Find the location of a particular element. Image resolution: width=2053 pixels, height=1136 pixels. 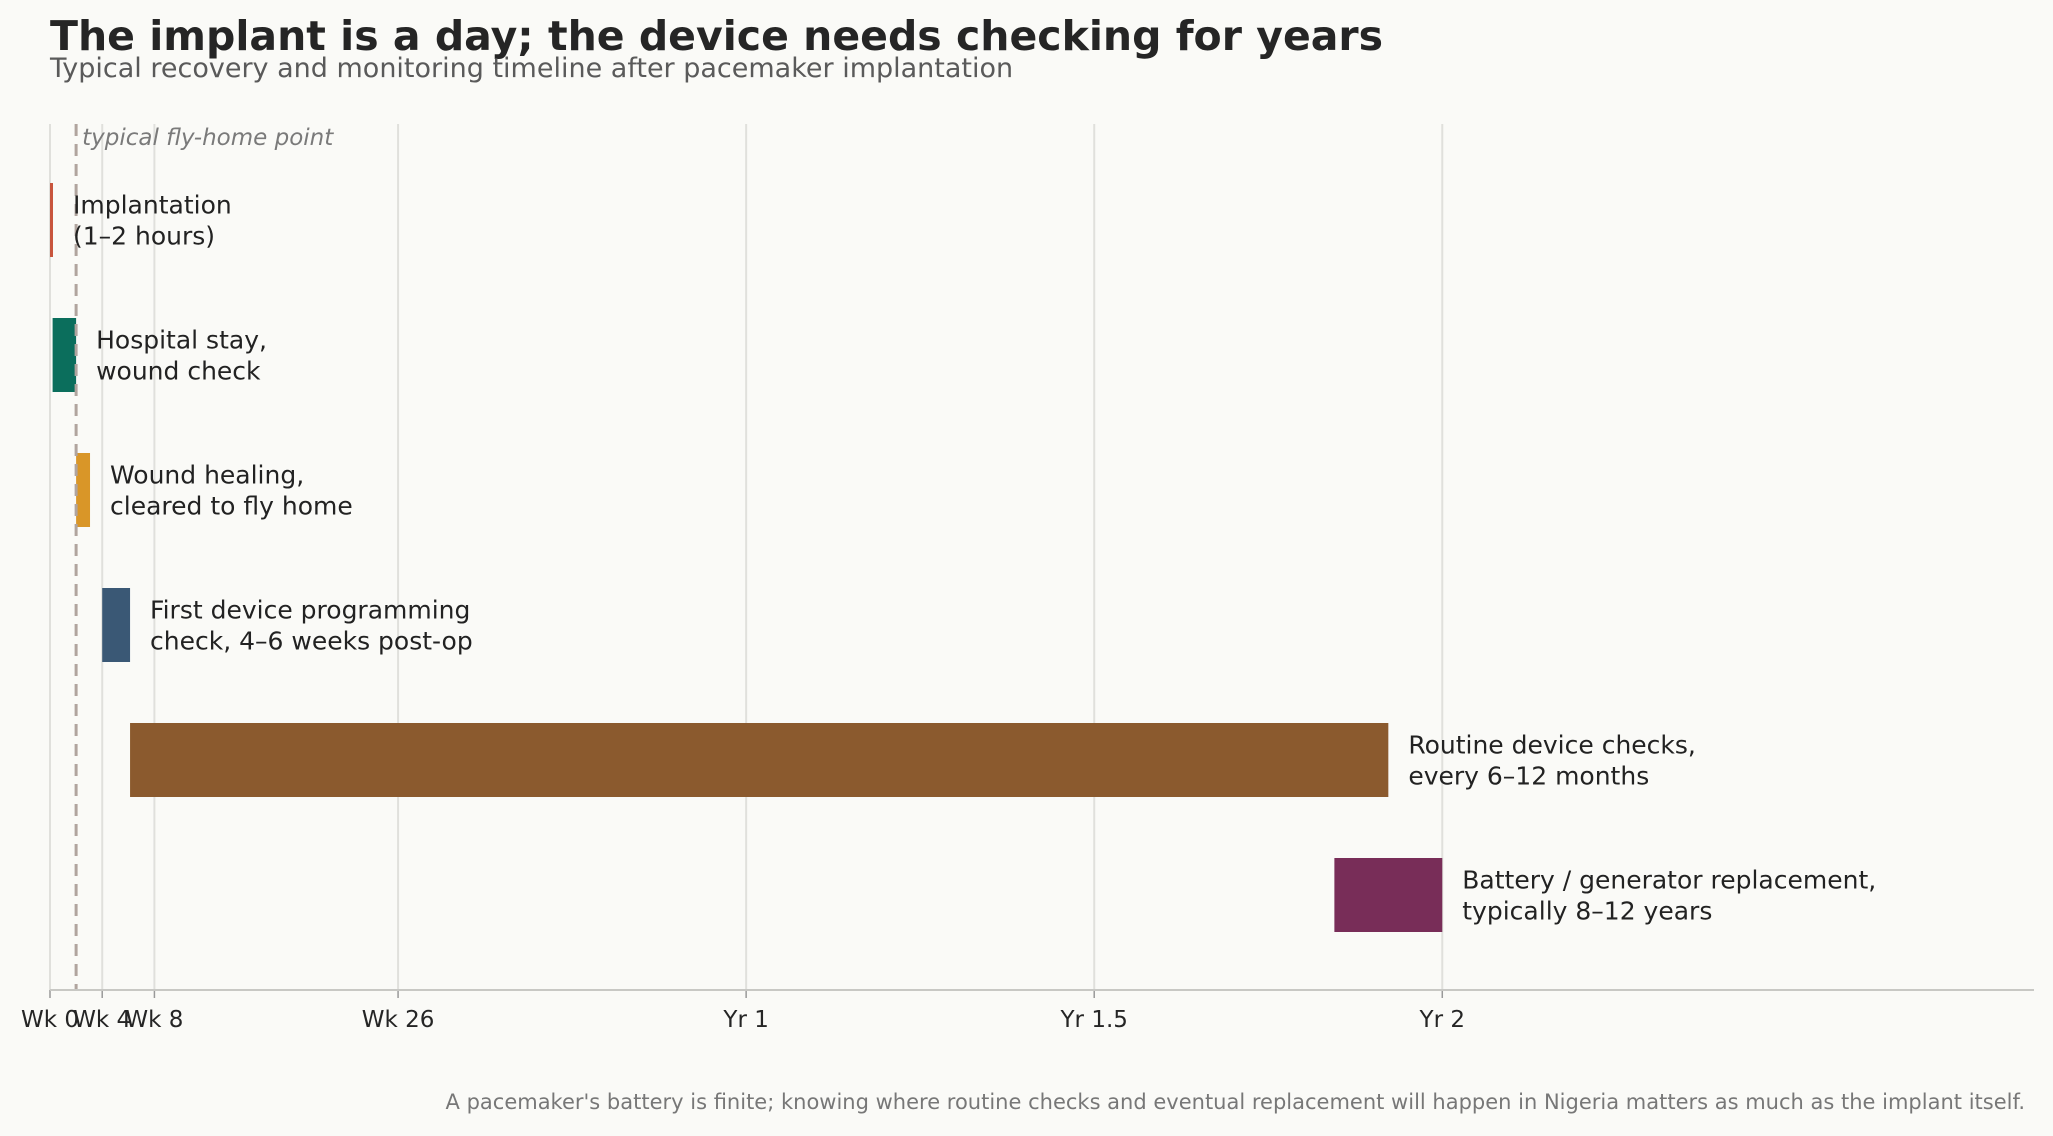

task-label: wound check is located at coordinates (178, 371).